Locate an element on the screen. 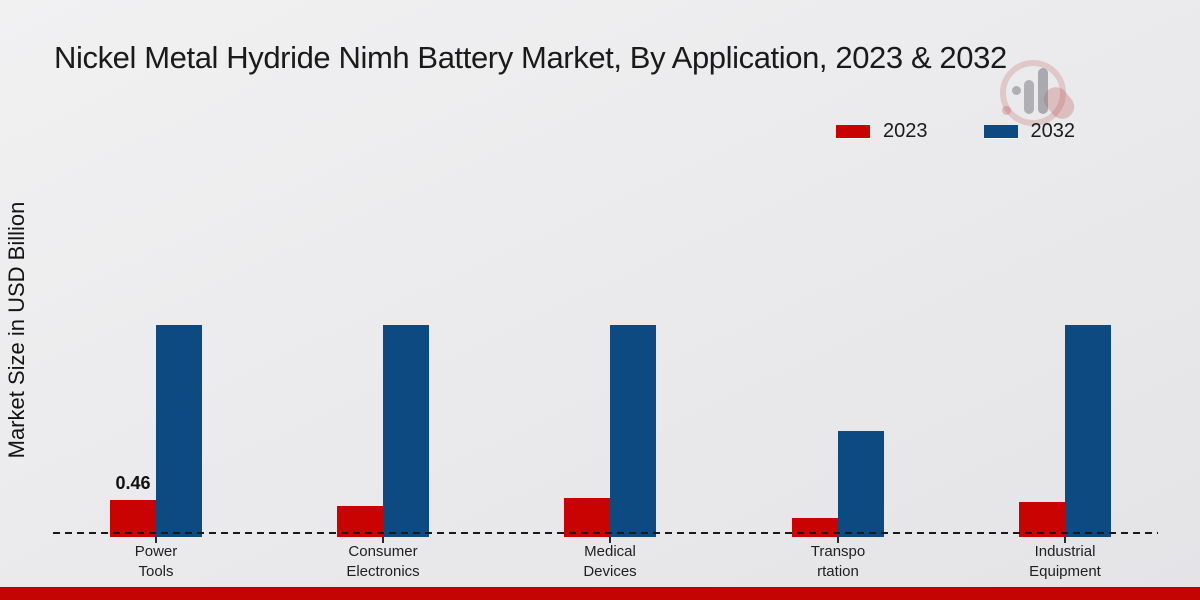 This screenshot has height=600, width=1200. x-axis-line is located at coordinates (605, 533).